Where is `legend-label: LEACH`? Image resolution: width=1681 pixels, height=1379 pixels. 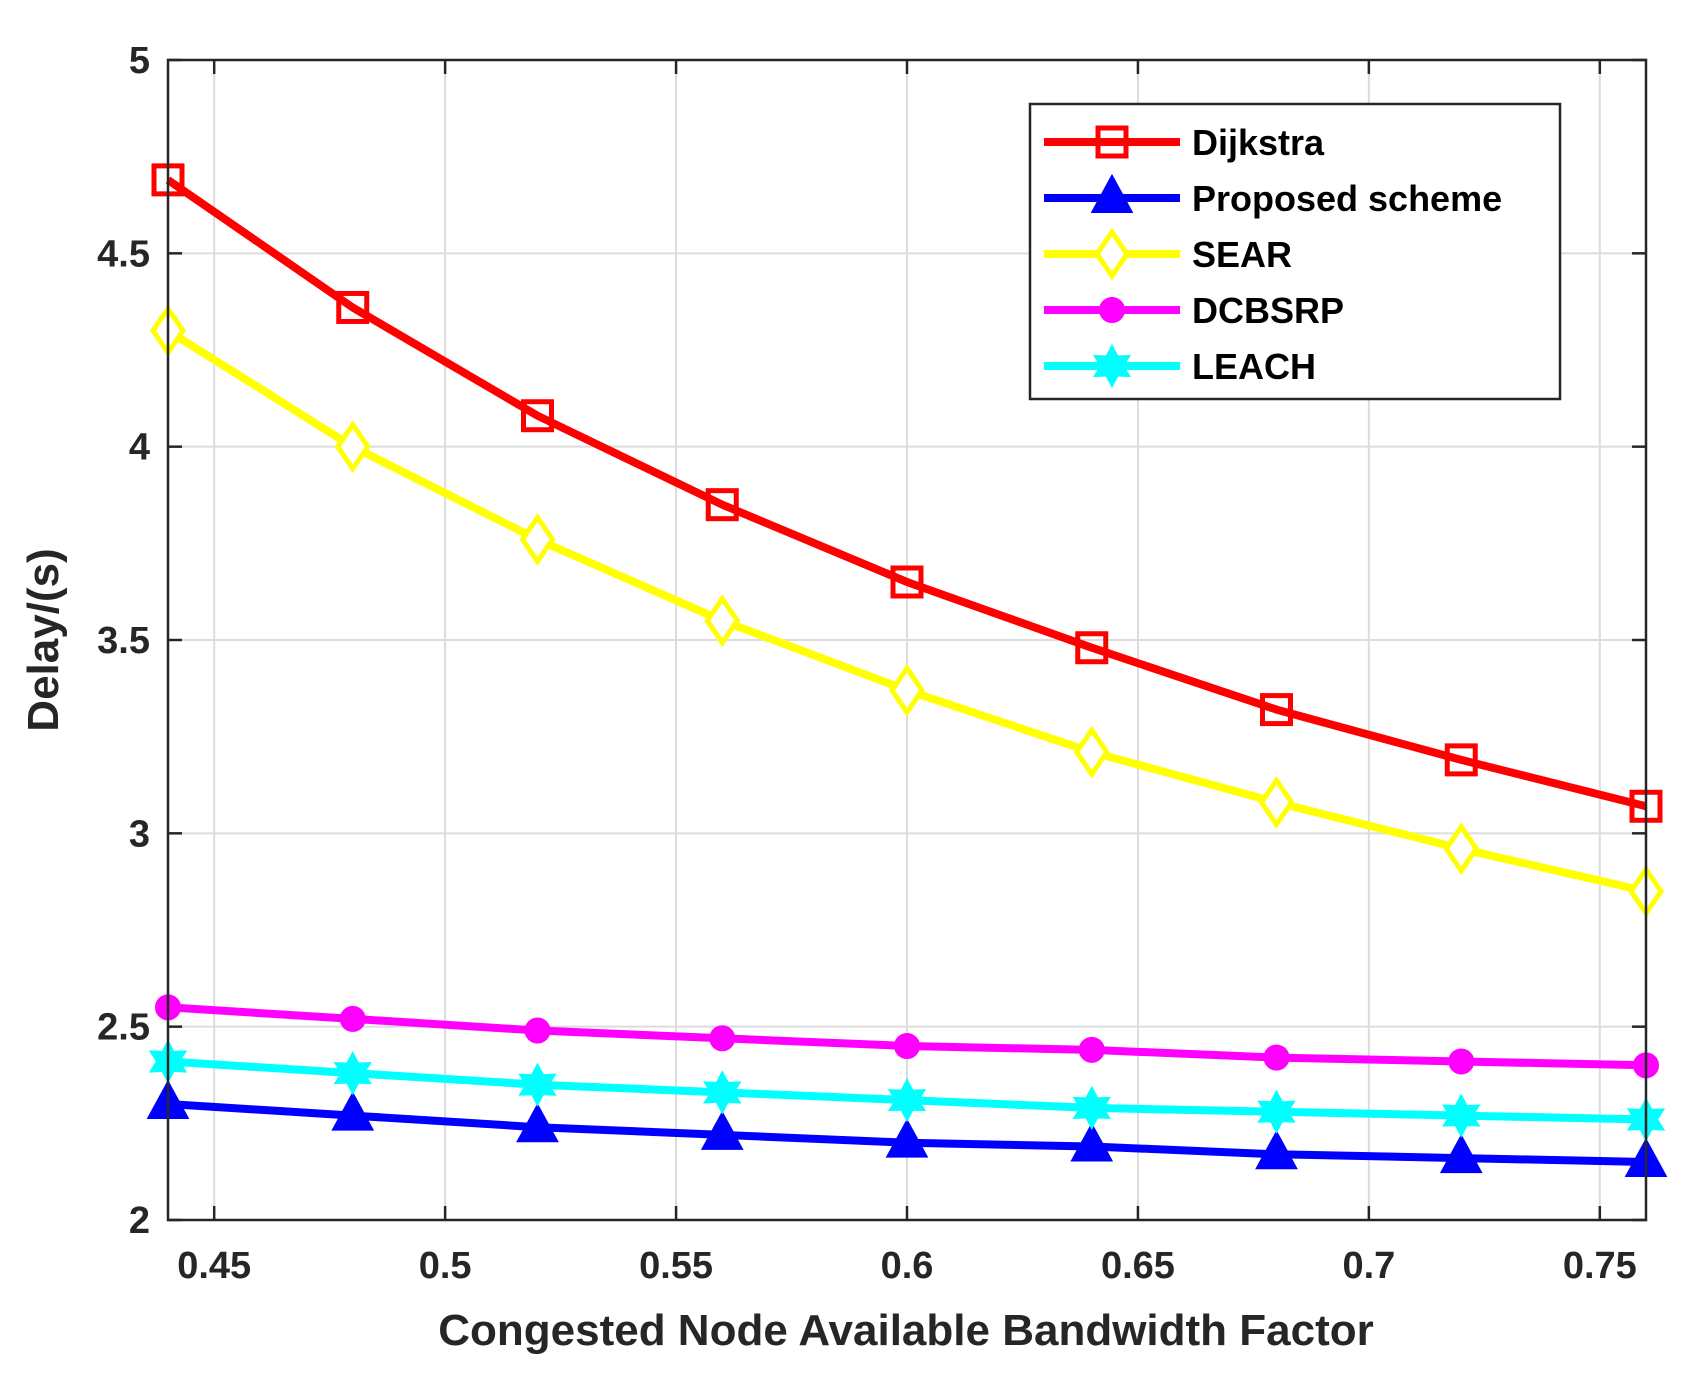 legend-label: LEACH is located at coordinates (1254, 366).